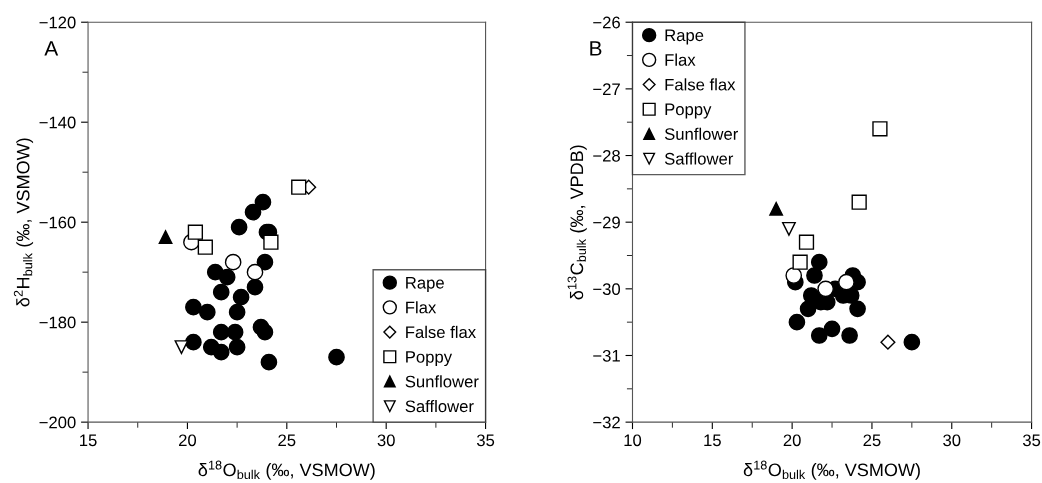  What do you see at coordinates (577, 222) in the screenshot?
I see `y-axis-title: δ$^{13}$C$_{bulk}$ (‰, VPDB)` at bounding box center [577, 222].